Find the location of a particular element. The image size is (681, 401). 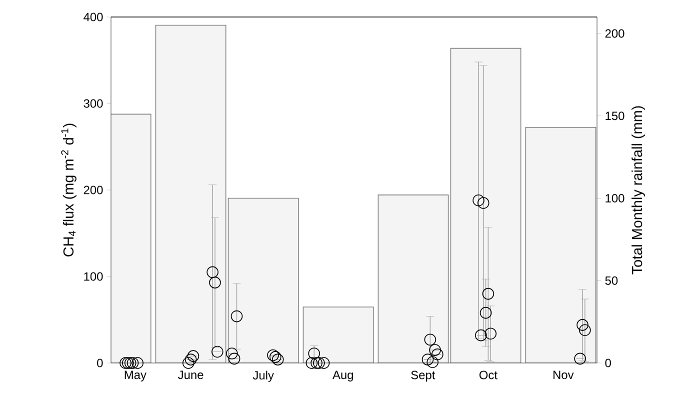

y2-tick-label: 50 is located at coordinates (611, 280).